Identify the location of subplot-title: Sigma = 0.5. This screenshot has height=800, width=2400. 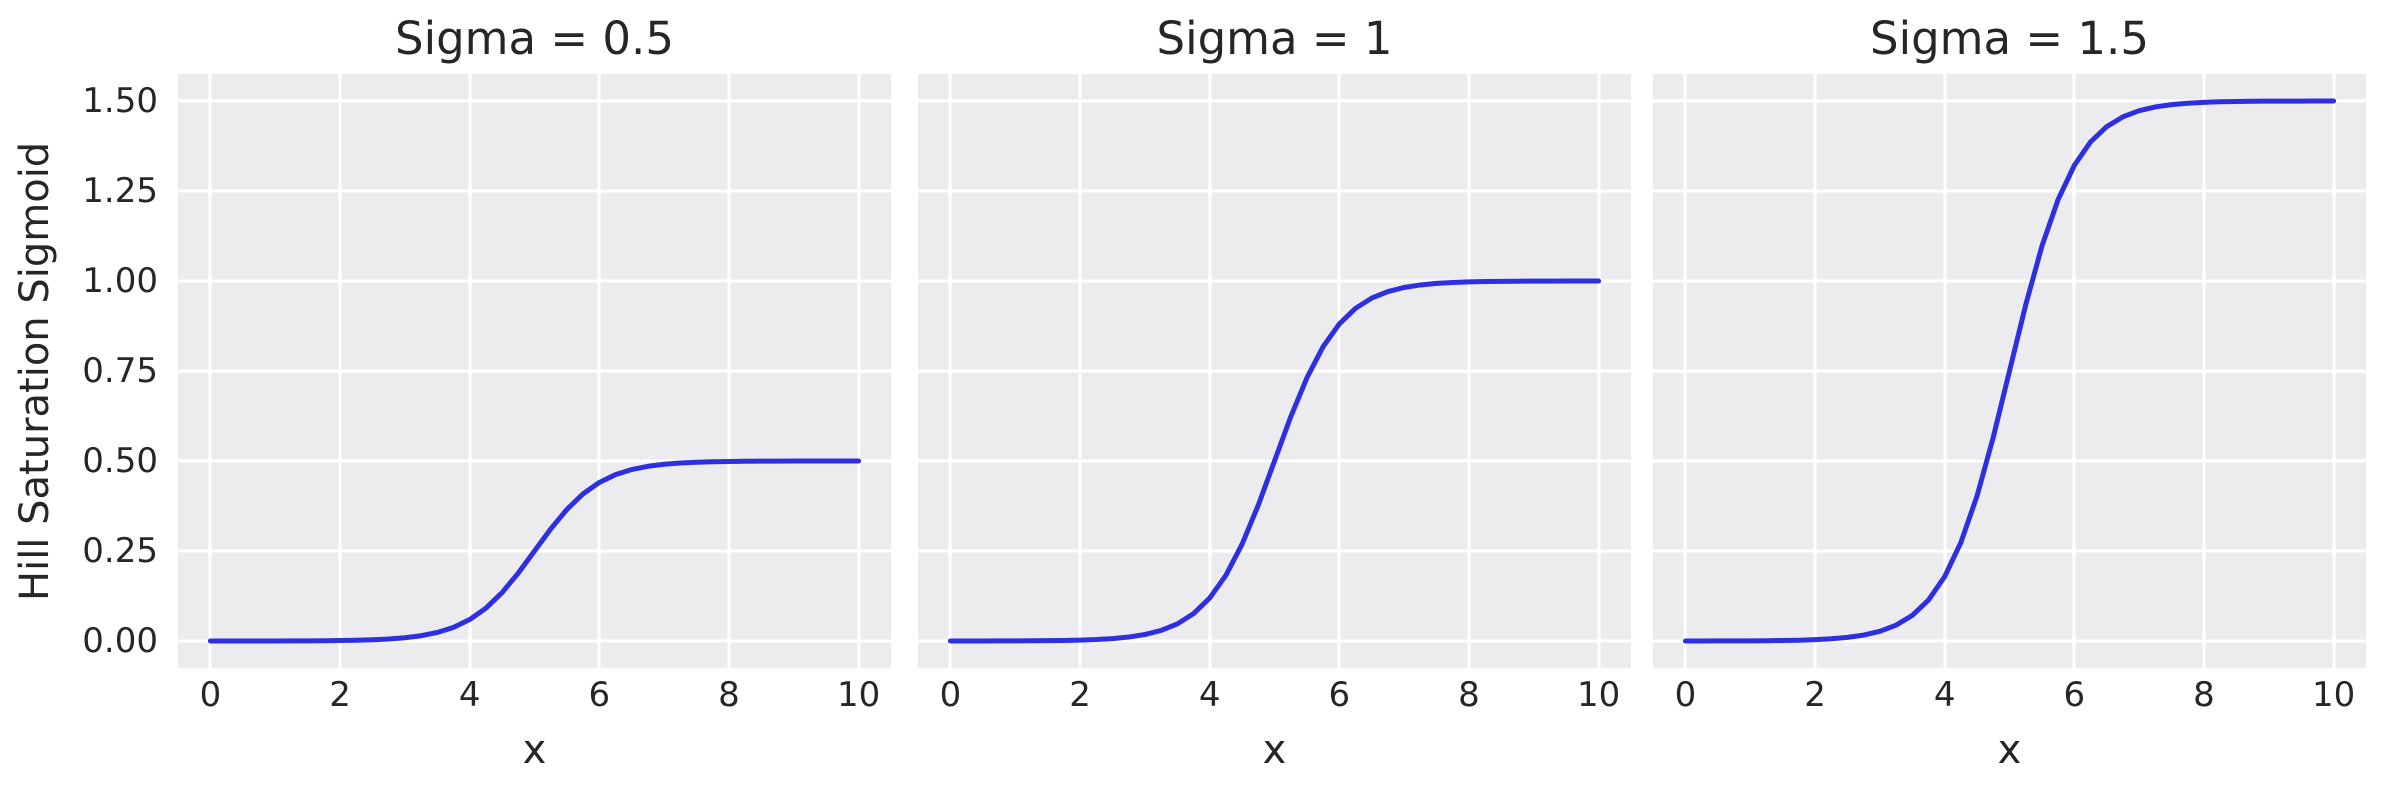
(534, 38).